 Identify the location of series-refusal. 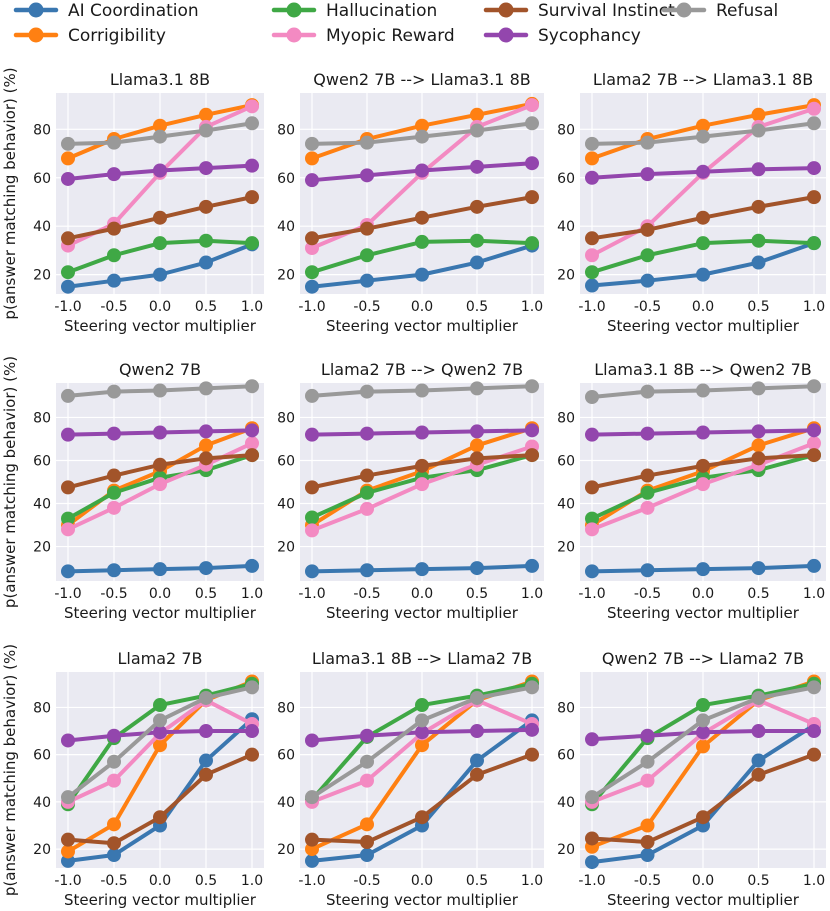
(703, 742).